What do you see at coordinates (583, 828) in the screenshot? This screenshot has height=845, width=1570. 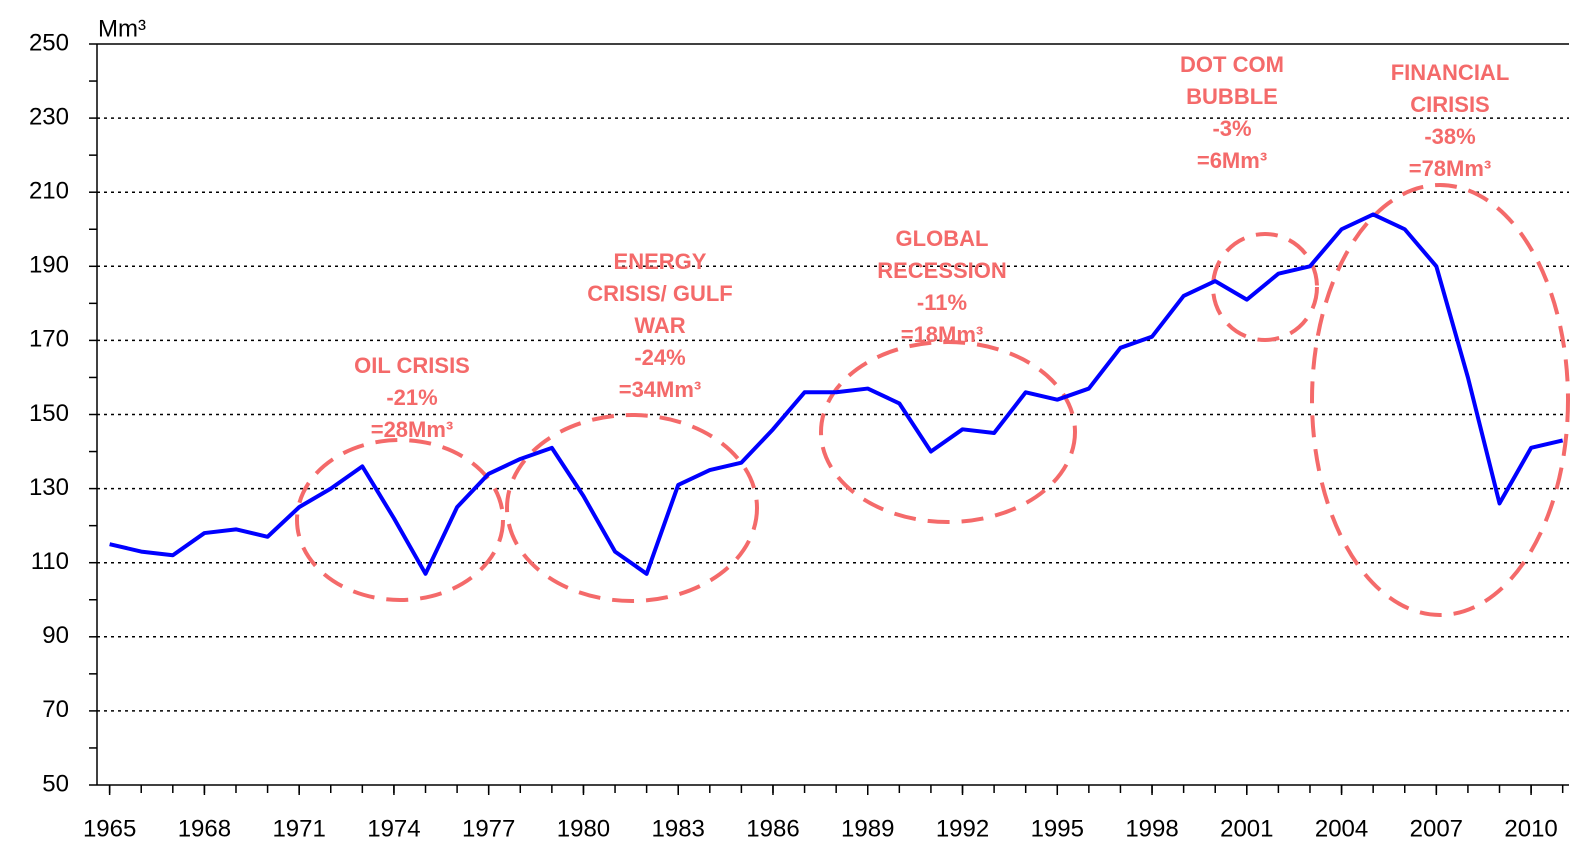 I see `x-tick-label: 1980` at bounding box center [583, 828].